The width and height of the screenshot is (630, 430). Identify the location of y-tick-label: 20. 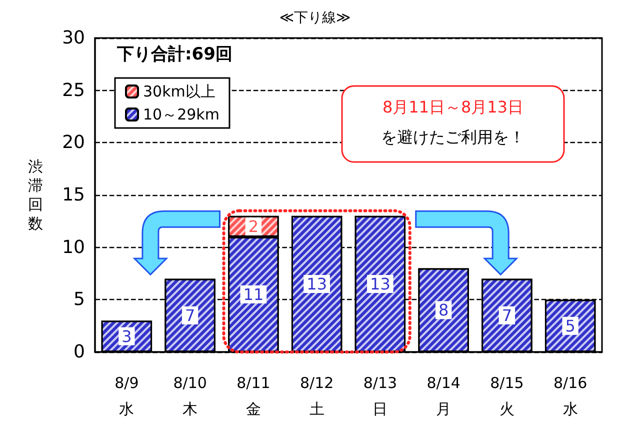
(73, 143).